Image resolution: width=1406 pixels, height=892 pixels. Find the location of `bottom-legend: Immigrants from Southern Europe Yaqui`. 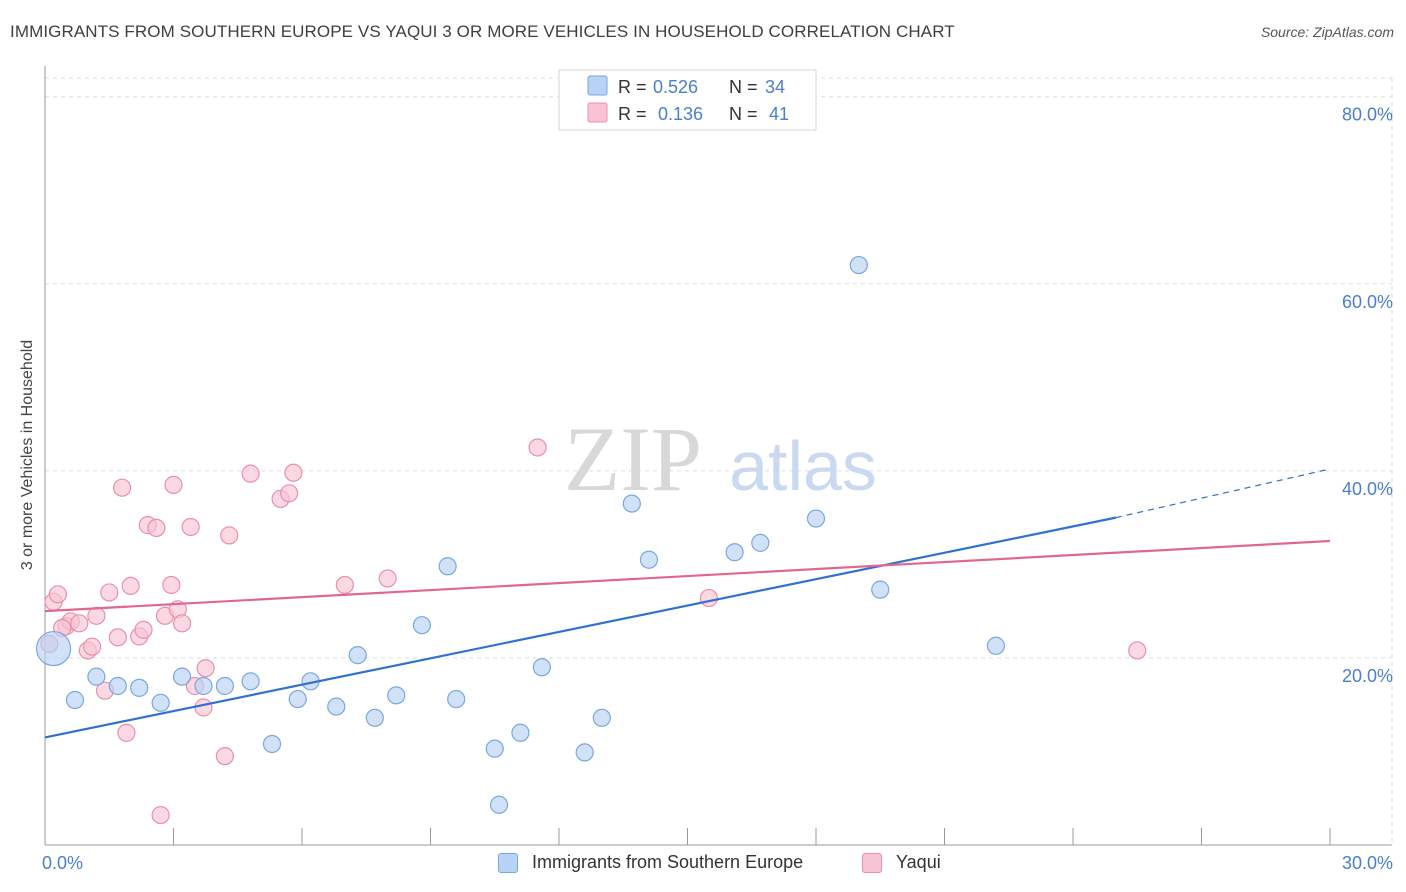

bottom-legend: Immigrants from Southern Europe Yaqui is located at coordinates (703, 865).